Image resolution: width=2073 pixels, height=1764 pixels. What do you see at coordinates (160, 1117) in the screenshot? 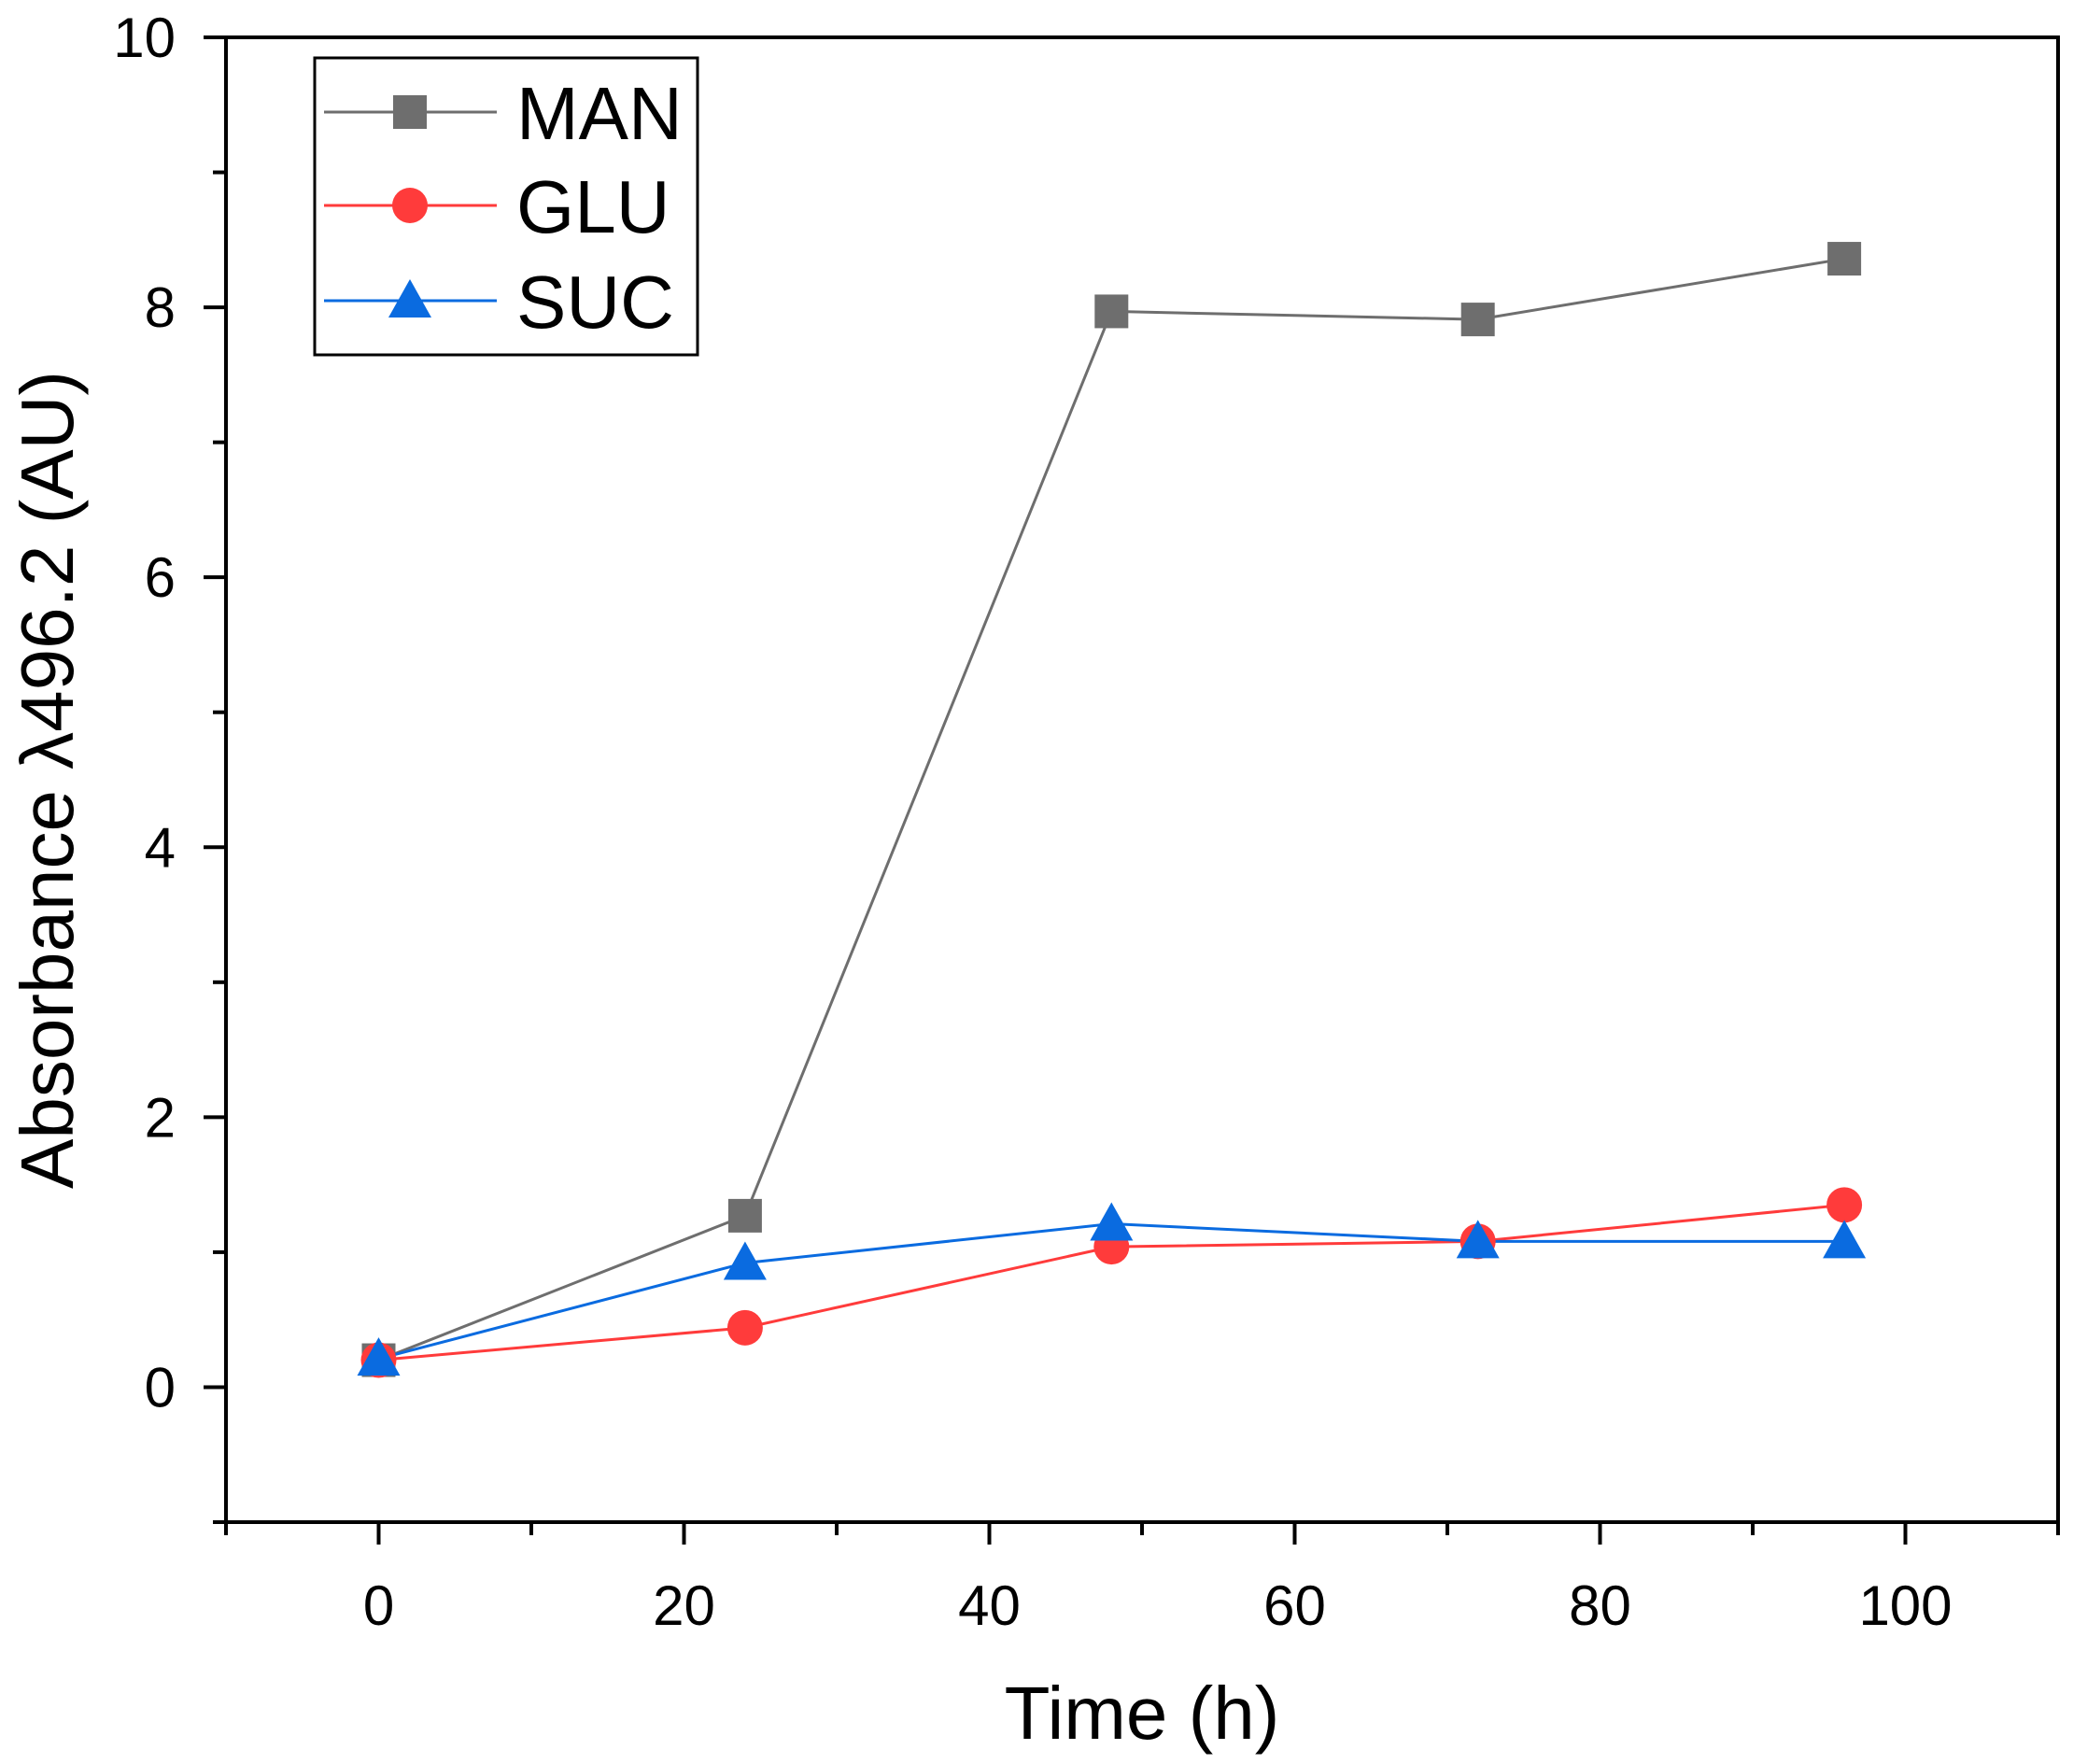
I see `y-tick-label: 2` at bounding box center [160, 1117].